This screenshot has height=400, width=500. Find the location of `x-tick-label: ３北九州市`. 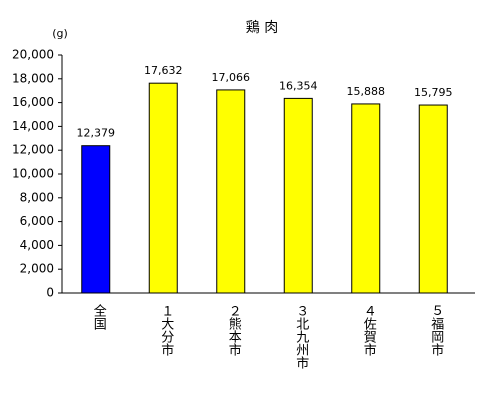

x-tick-label: ３北九州市 is located at coordinates (301, 336).